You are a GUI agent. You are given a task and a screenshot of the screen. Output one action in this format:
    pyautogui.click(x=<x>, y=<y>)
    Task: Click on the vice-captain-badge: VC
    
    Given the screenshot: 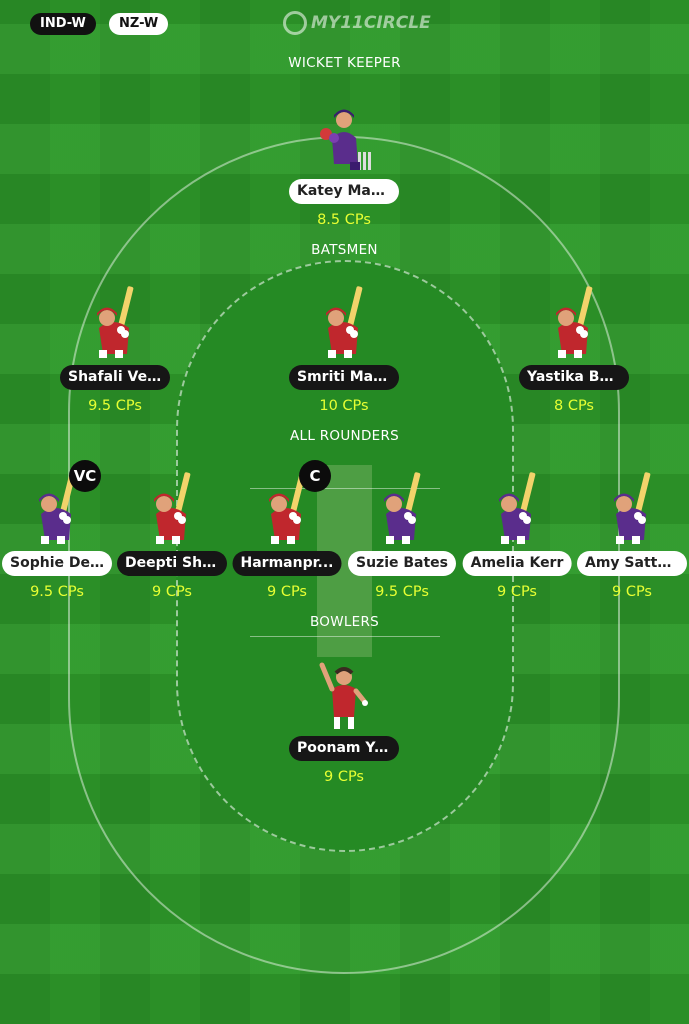 What is the action you would take?
    pyautogui.click(x=85, y=476)
    